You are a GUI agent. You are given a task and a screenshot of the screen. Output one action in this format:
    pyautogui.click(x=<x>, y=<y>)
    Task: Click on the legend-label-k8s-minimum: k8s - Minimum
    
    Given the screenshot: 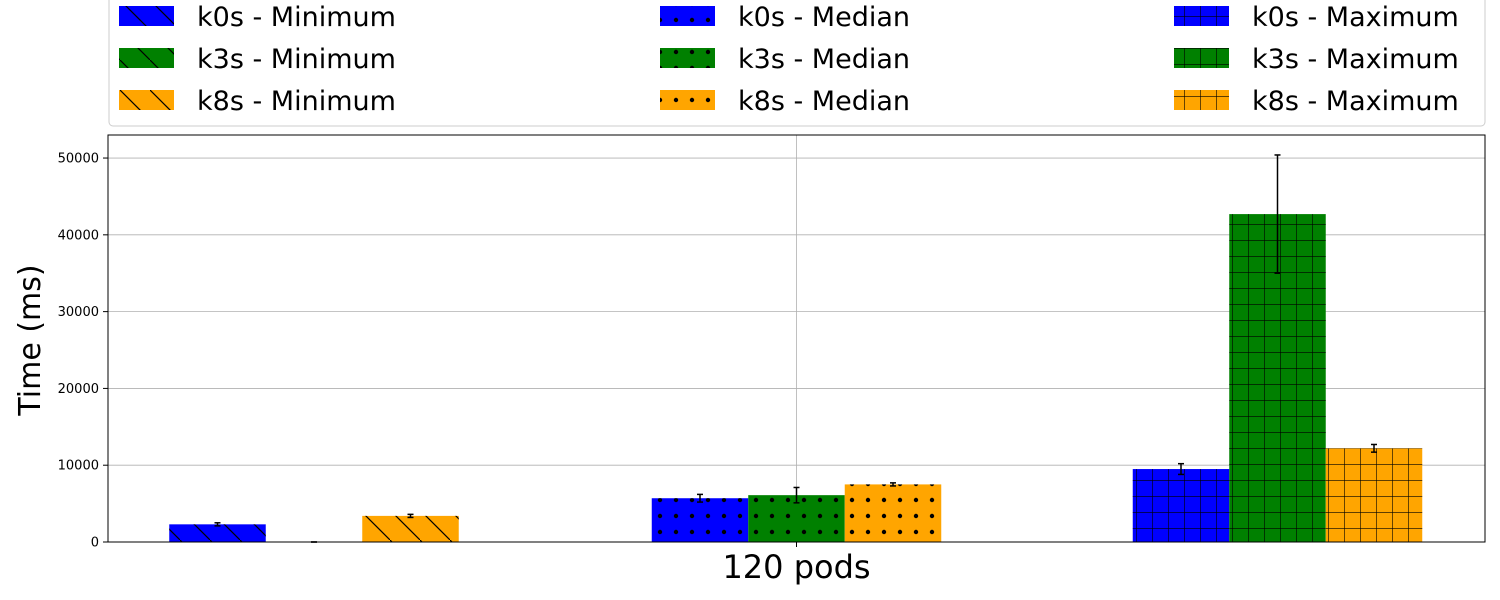 What is the action you would take?
    pyautogui.click(x=296, y=101)
    